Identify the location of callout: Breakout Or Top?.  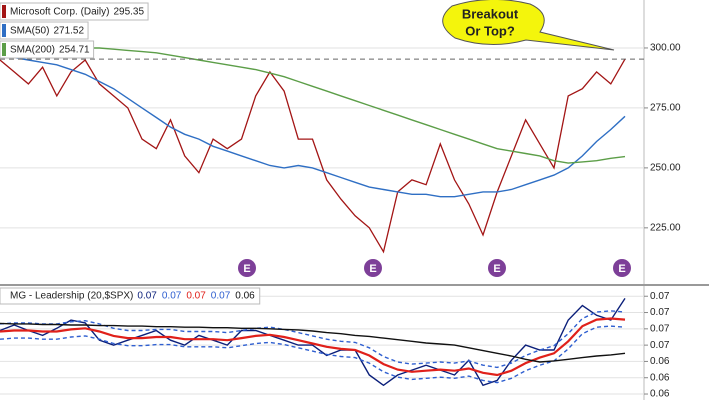
(528, 25).